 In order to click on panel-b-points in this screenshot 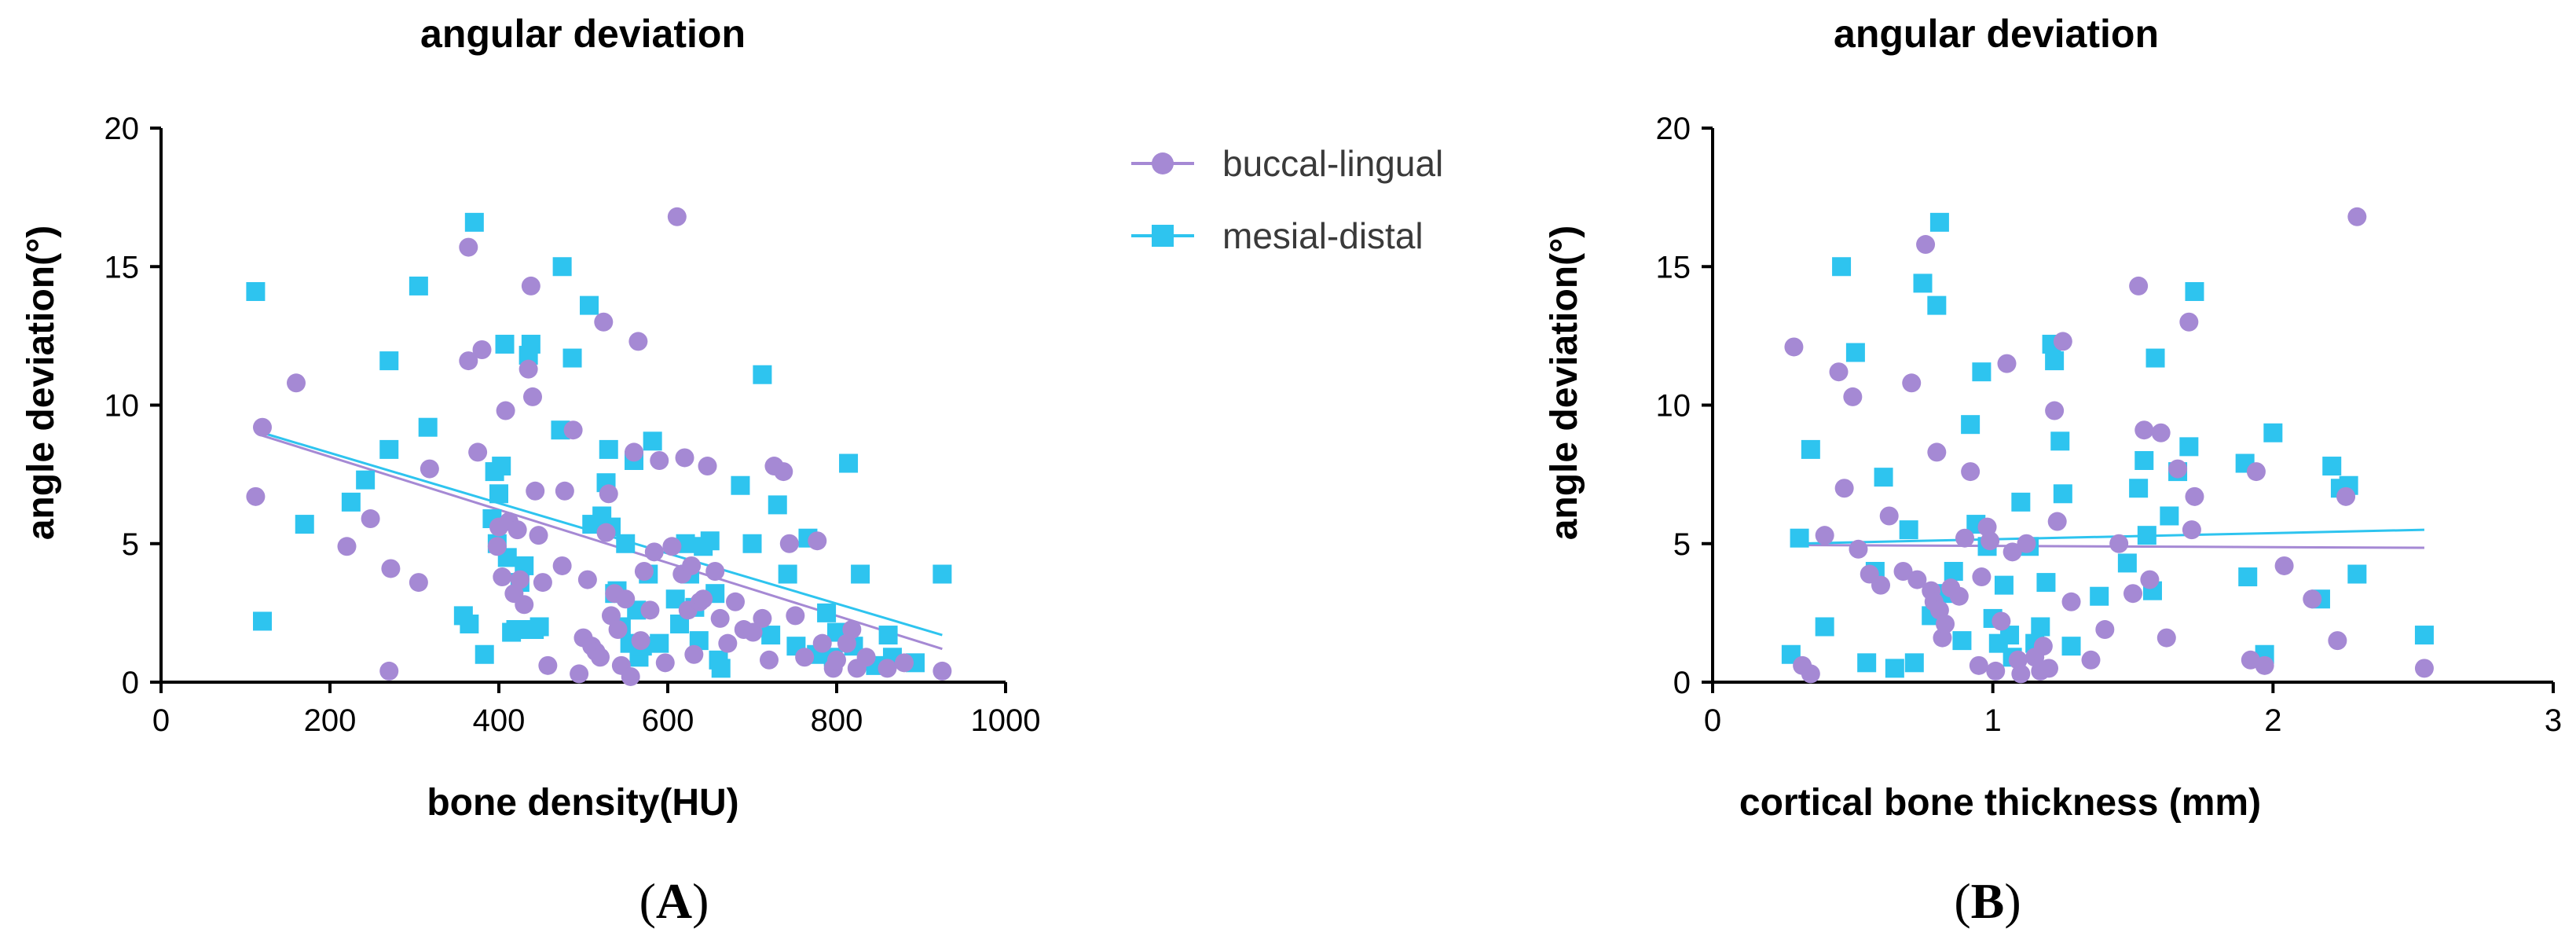, I will do `click(2107, 445)`.